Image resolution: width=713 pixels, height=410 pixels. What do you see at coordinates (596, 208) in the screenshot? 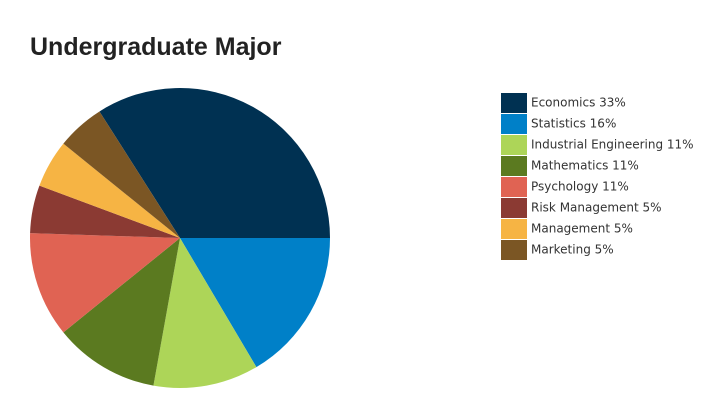
I see `legend-label: Risk Management 5%` at bounding box center [596, 208].